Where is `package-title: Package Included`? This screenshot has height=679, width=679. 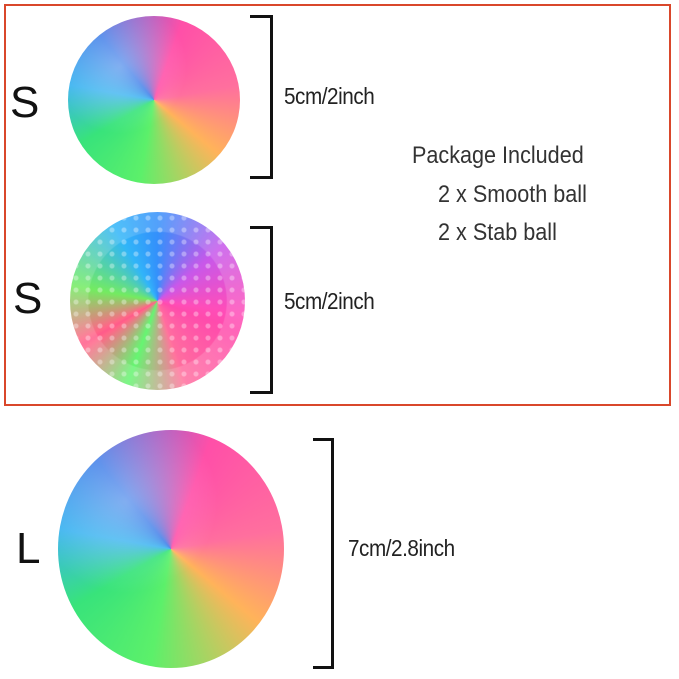 package-title: Package Included is located at coordinates (498, 155).